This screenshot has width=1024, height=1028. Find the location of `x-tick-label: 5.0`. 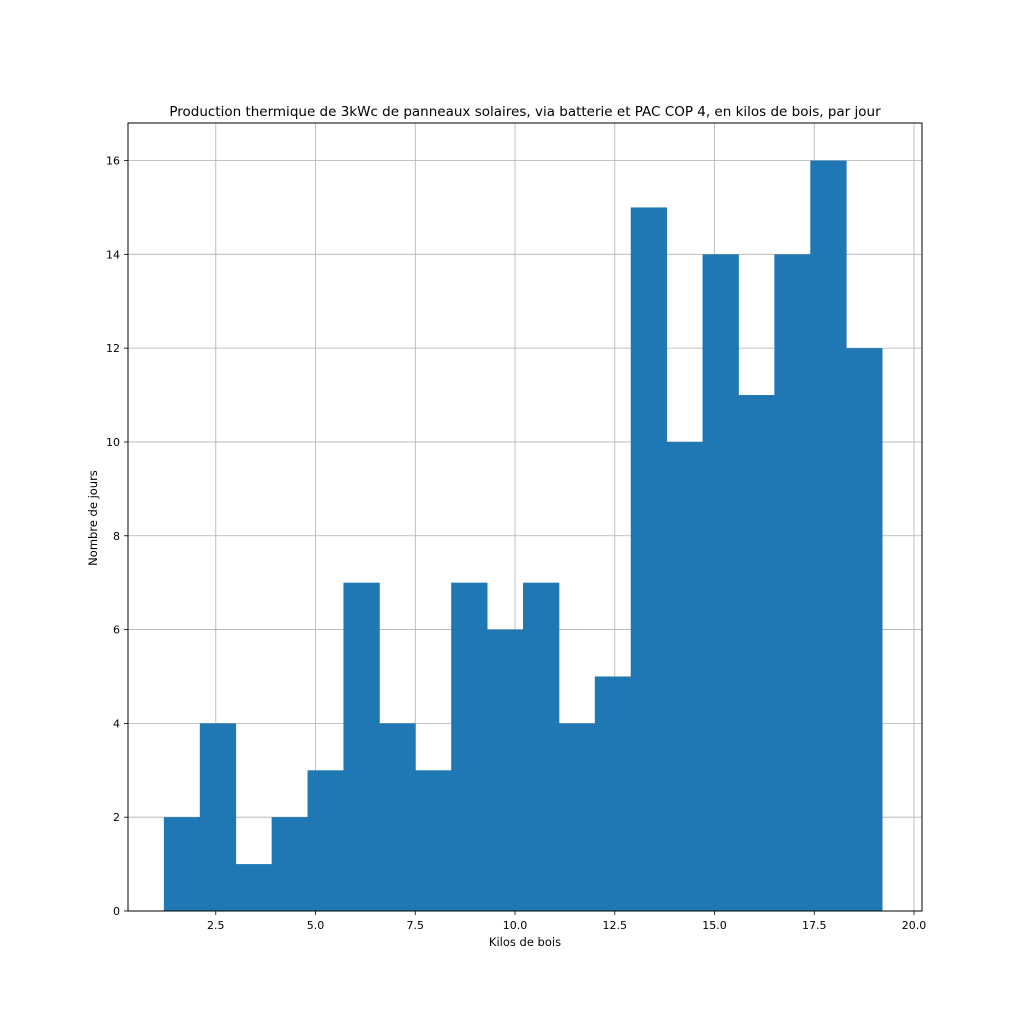

x-tick-label: 5.0 is located at coordinates (316, 925).